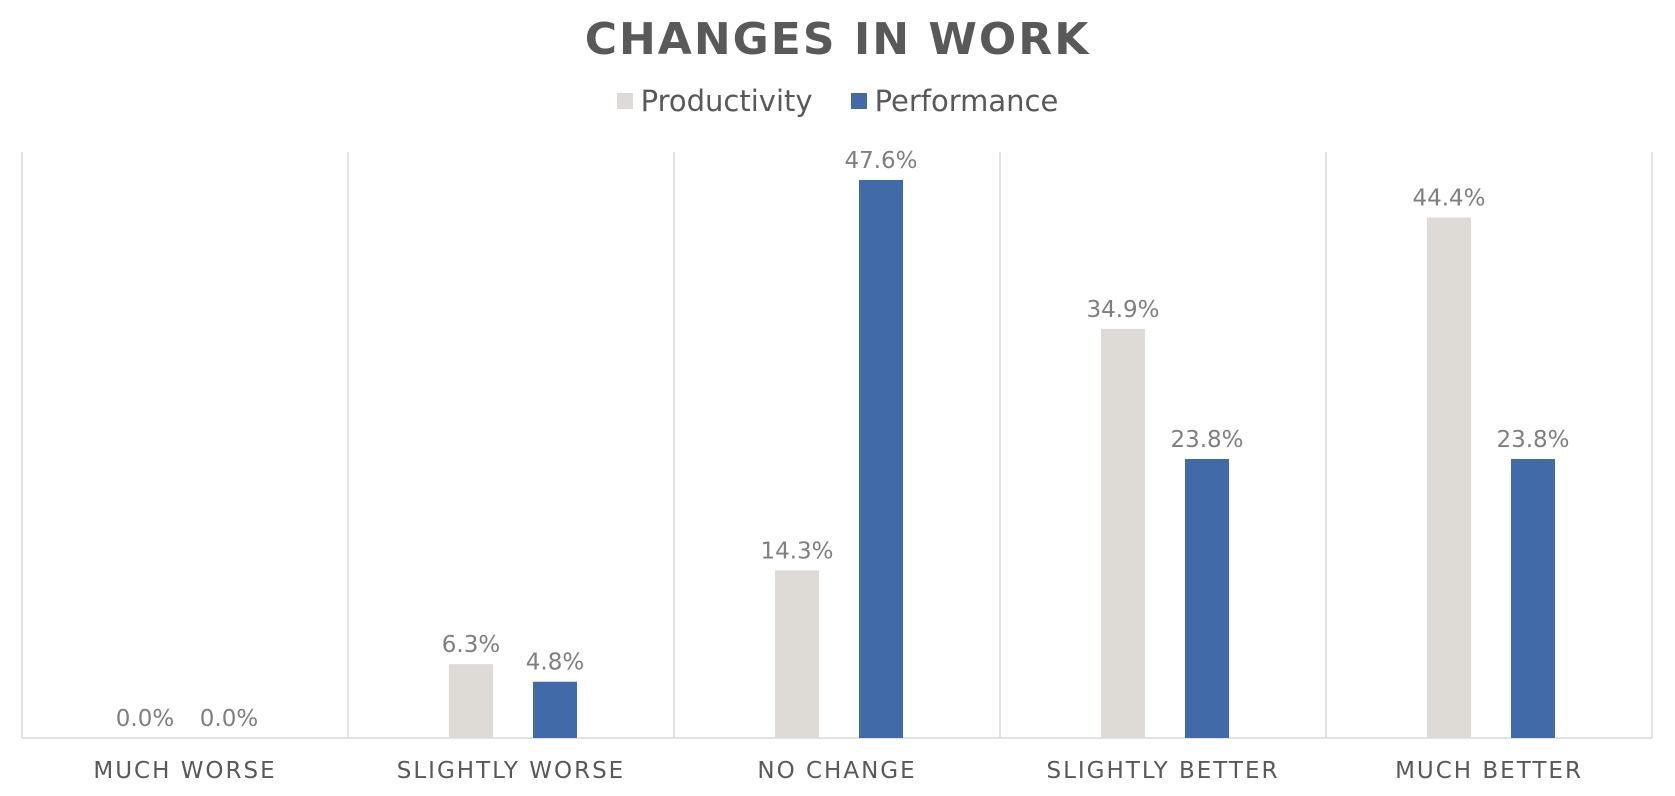 The width and height of the screenshot is (1675, 796). What do you see at coordinates (1206, 440) in the screenshot?
I see `data-label-performance-4: 23.8%` at bounding box center [1206, 440].